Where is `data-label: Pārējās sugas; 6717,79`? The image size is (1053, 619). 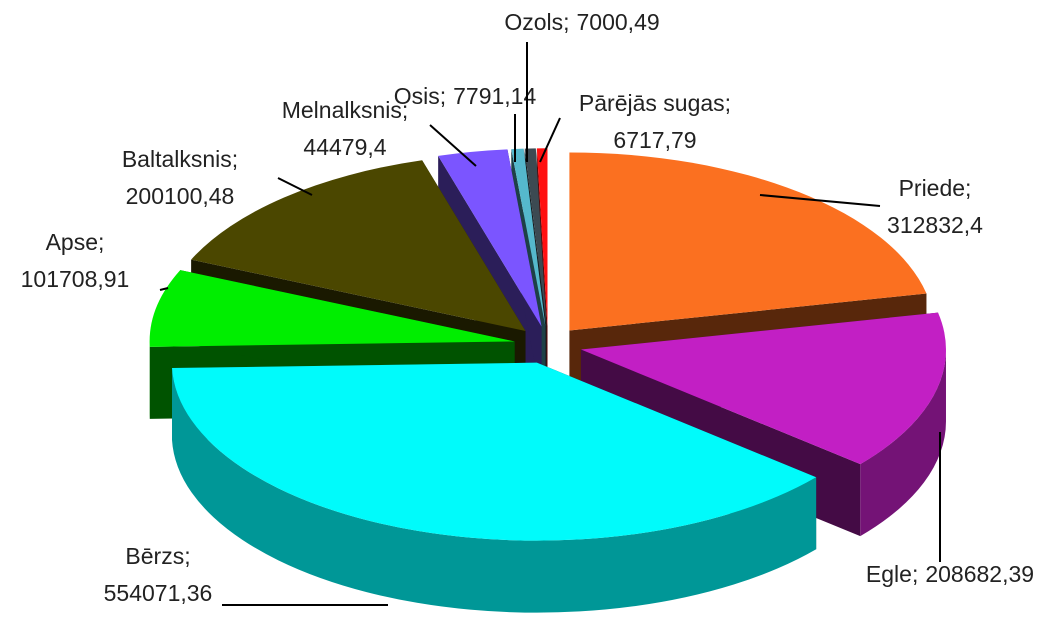 data-label: Pārējās sugas; 6717,79 is located at coordinates (655, 121).